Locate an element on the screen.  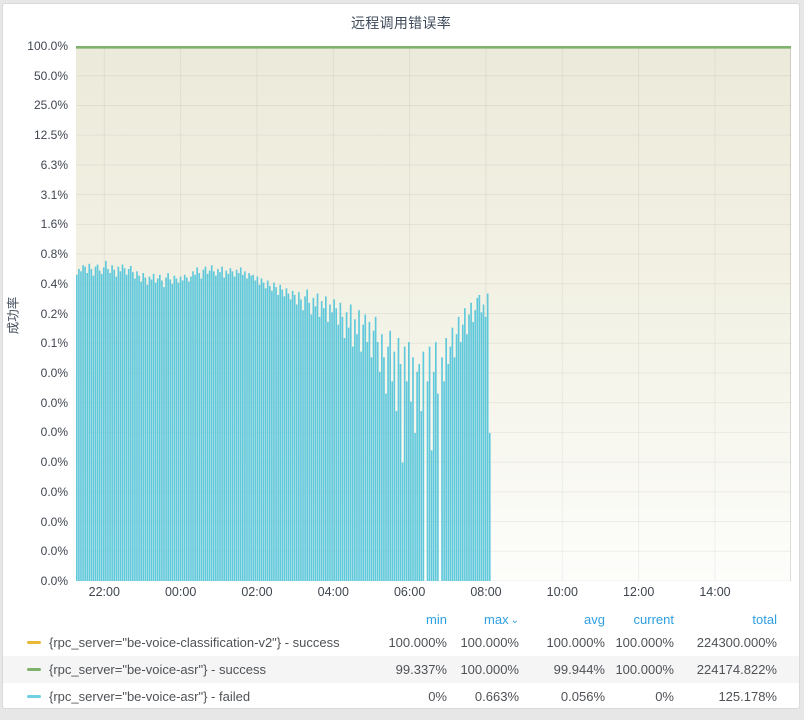
legend-column-header-current: current is located at coordinates (653, 619).